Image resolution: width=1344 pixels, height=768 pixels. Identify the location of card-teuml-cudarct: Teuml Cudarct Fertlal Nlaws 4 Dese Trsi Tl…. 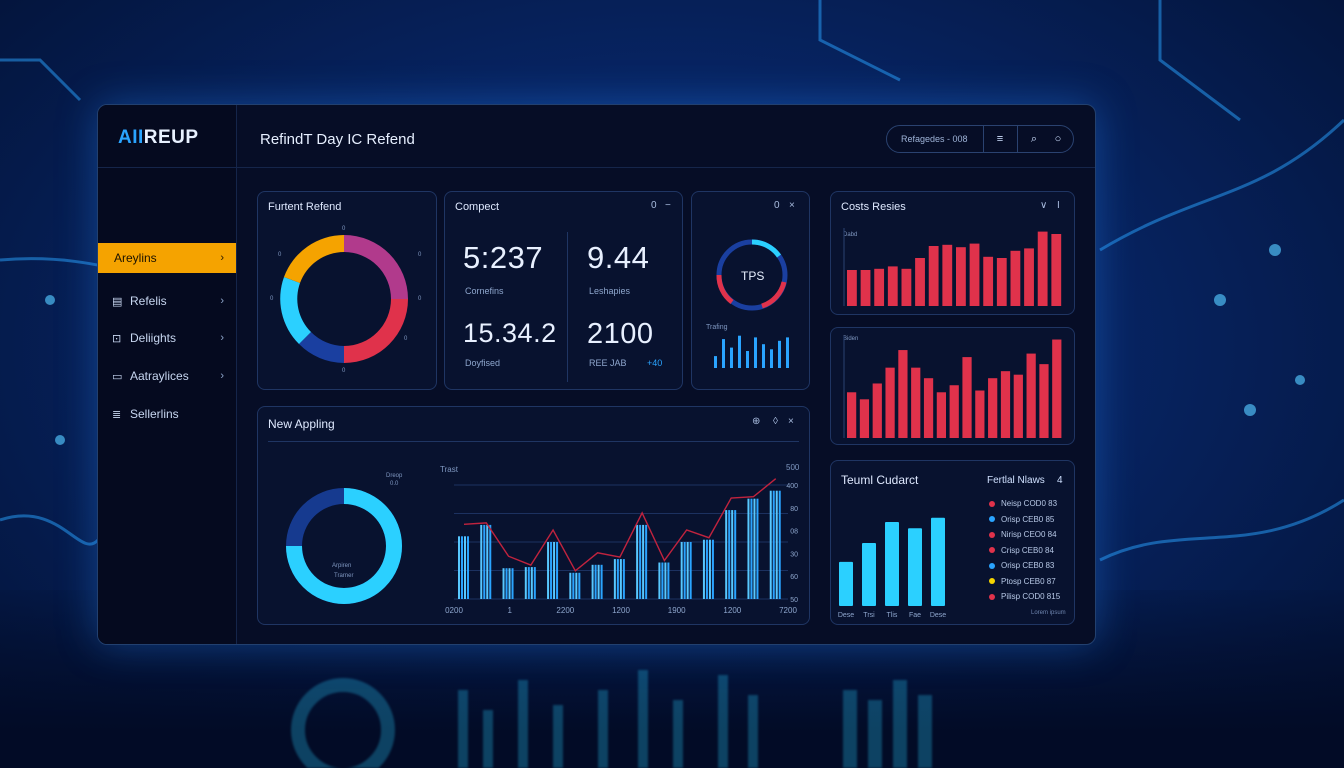
(952, 542).